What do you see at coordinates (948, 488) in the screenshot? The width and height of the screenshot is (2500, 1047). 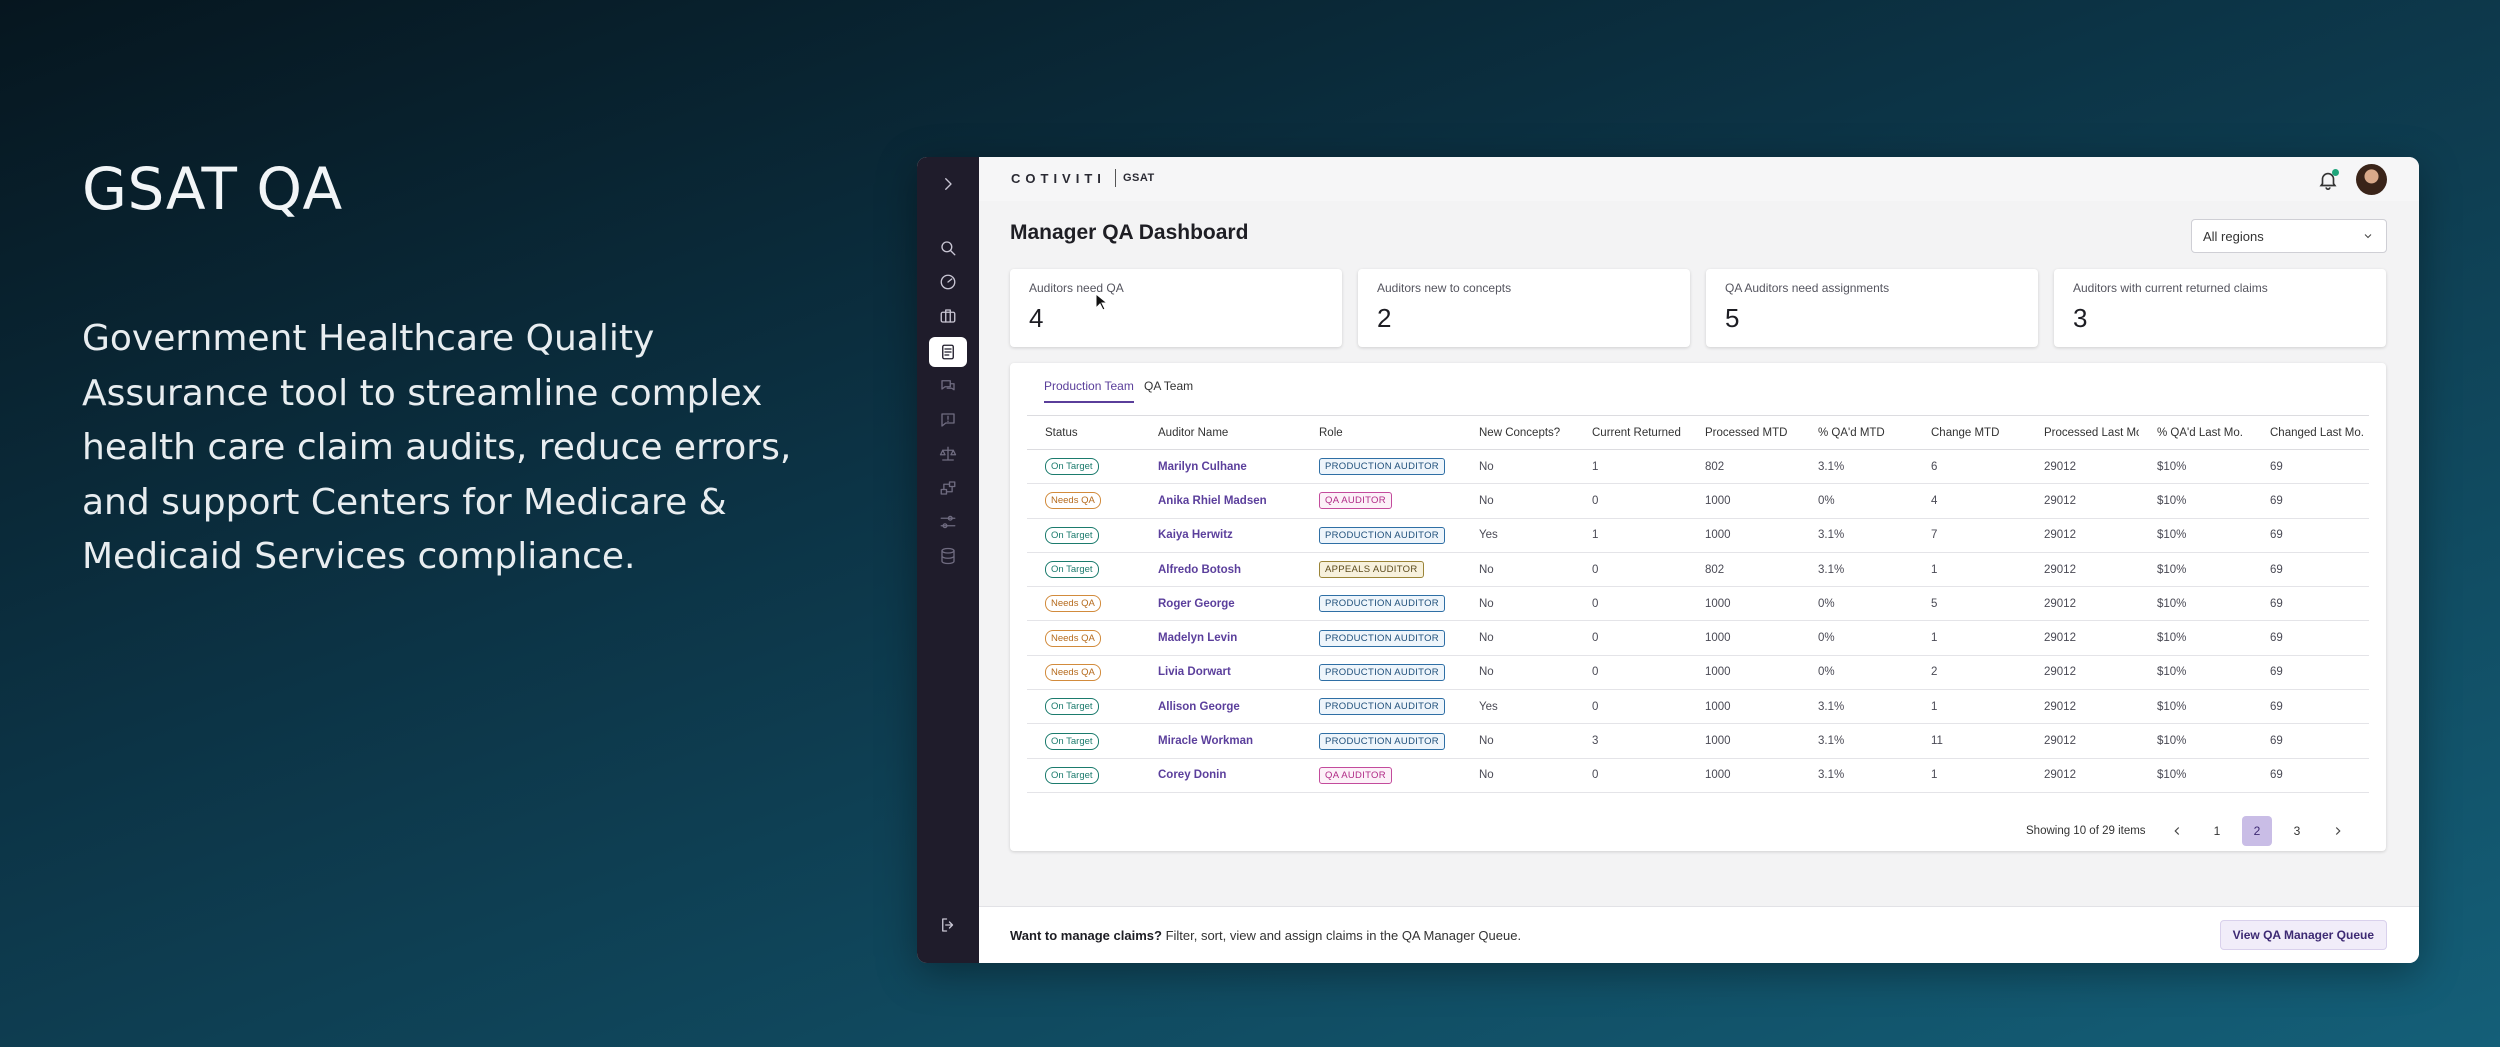 I see `nav-flow` at bounding box center [948, 488].